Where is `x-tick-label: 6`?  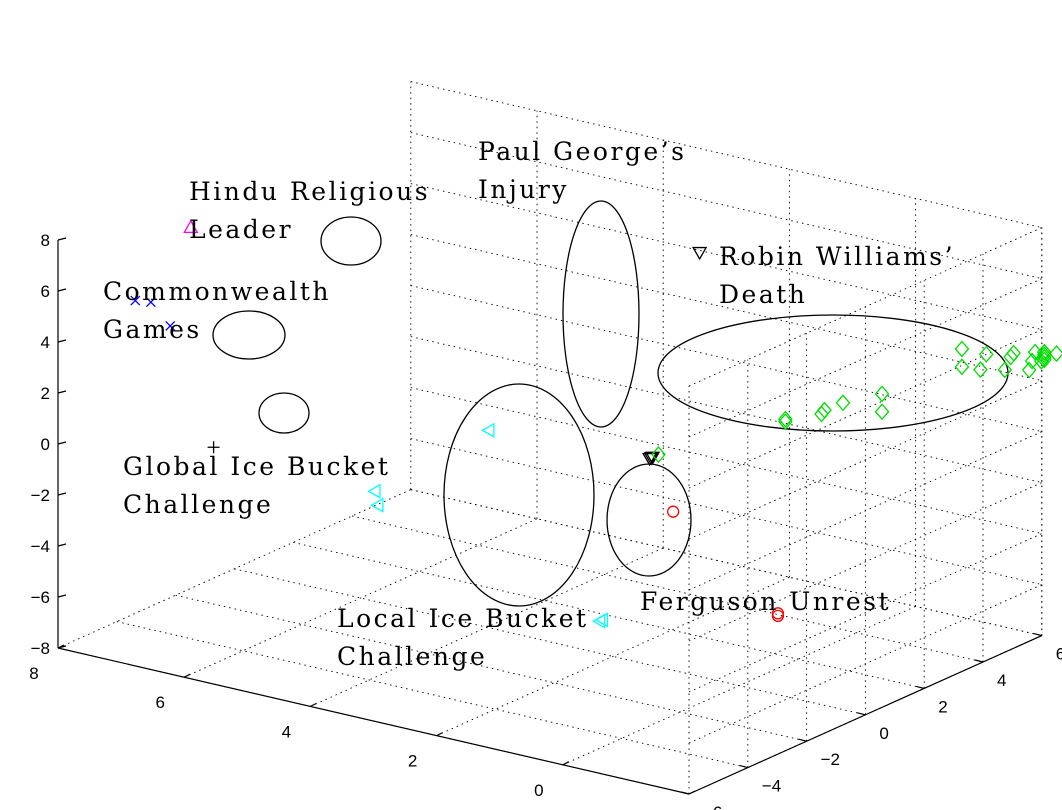
x-tick-label: 6 is located at coordinates (159, 702).